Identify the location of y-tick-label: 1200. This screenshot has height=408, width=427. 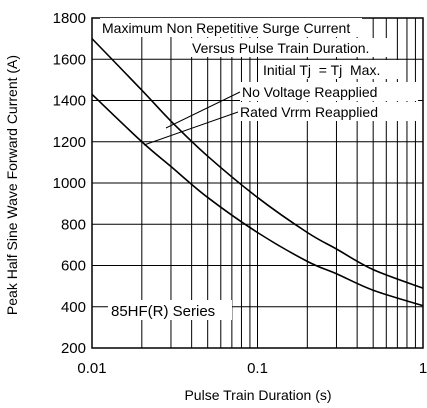
(69, 142).